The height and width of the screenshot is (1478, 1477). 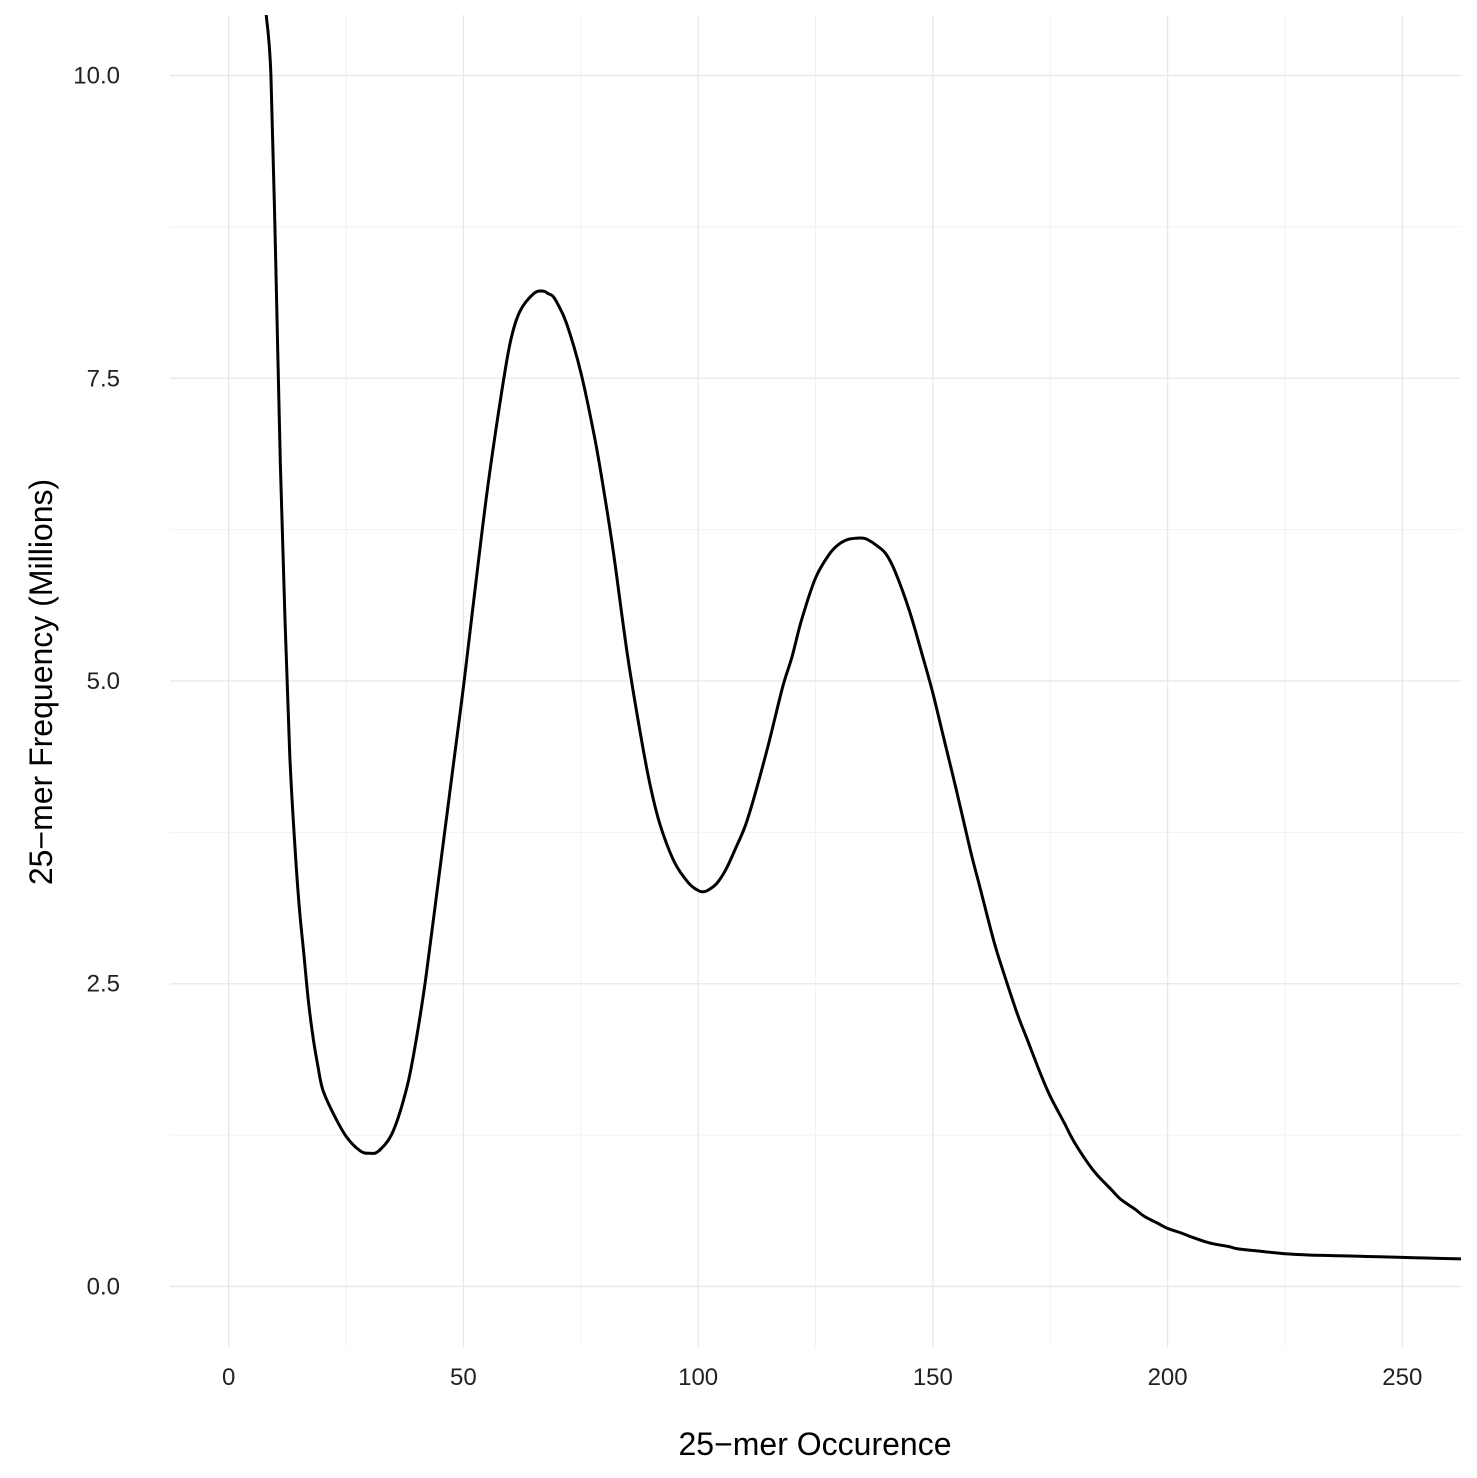 What do you see at coordinates (41, 682) in the screenshot?
I see `y-axis-title: 25−mer Frequency (Millions)` at bounding box center [41, 682].